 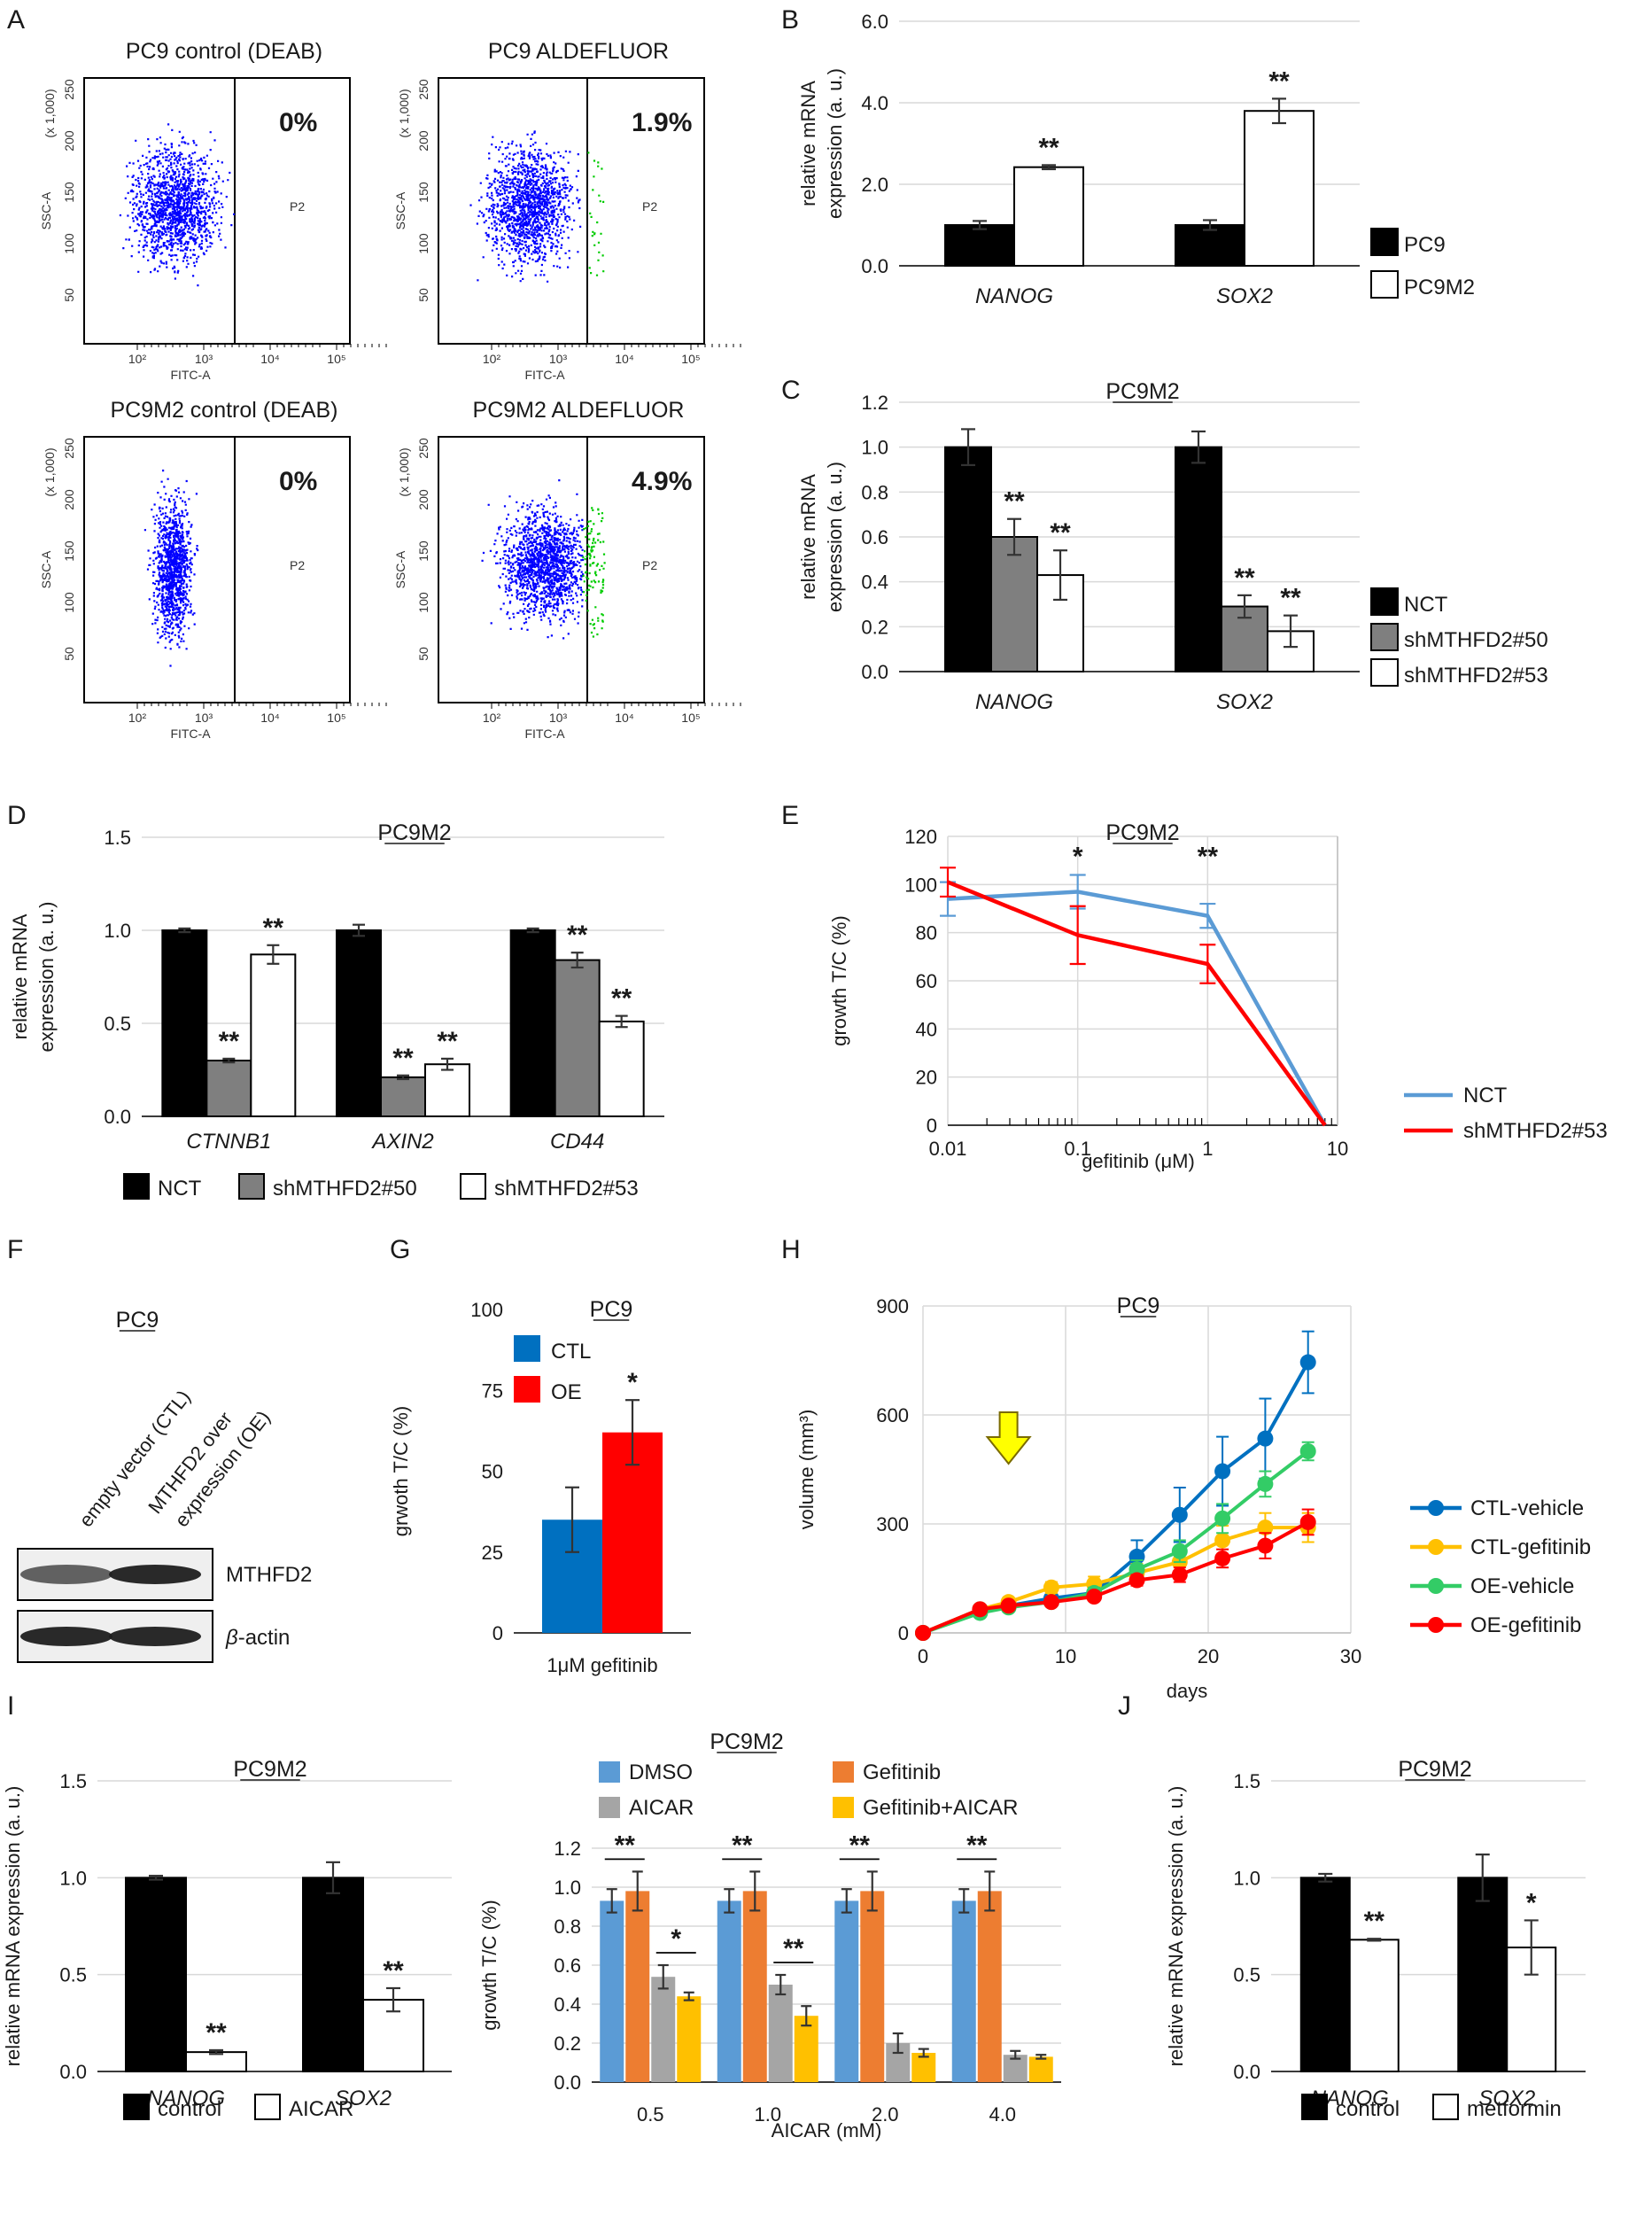 I want to click on y-tick-label: 6.0, so click(x=874, y=22).